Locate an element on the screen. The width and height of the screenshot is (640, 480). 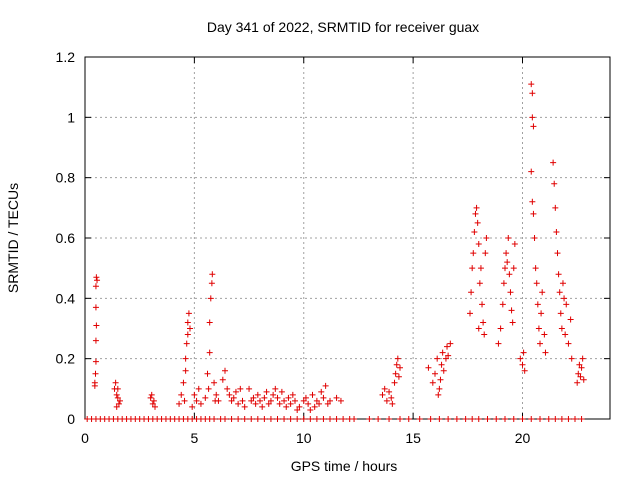
y-tick-label: 0.4 is located at coordinates (66, 298).